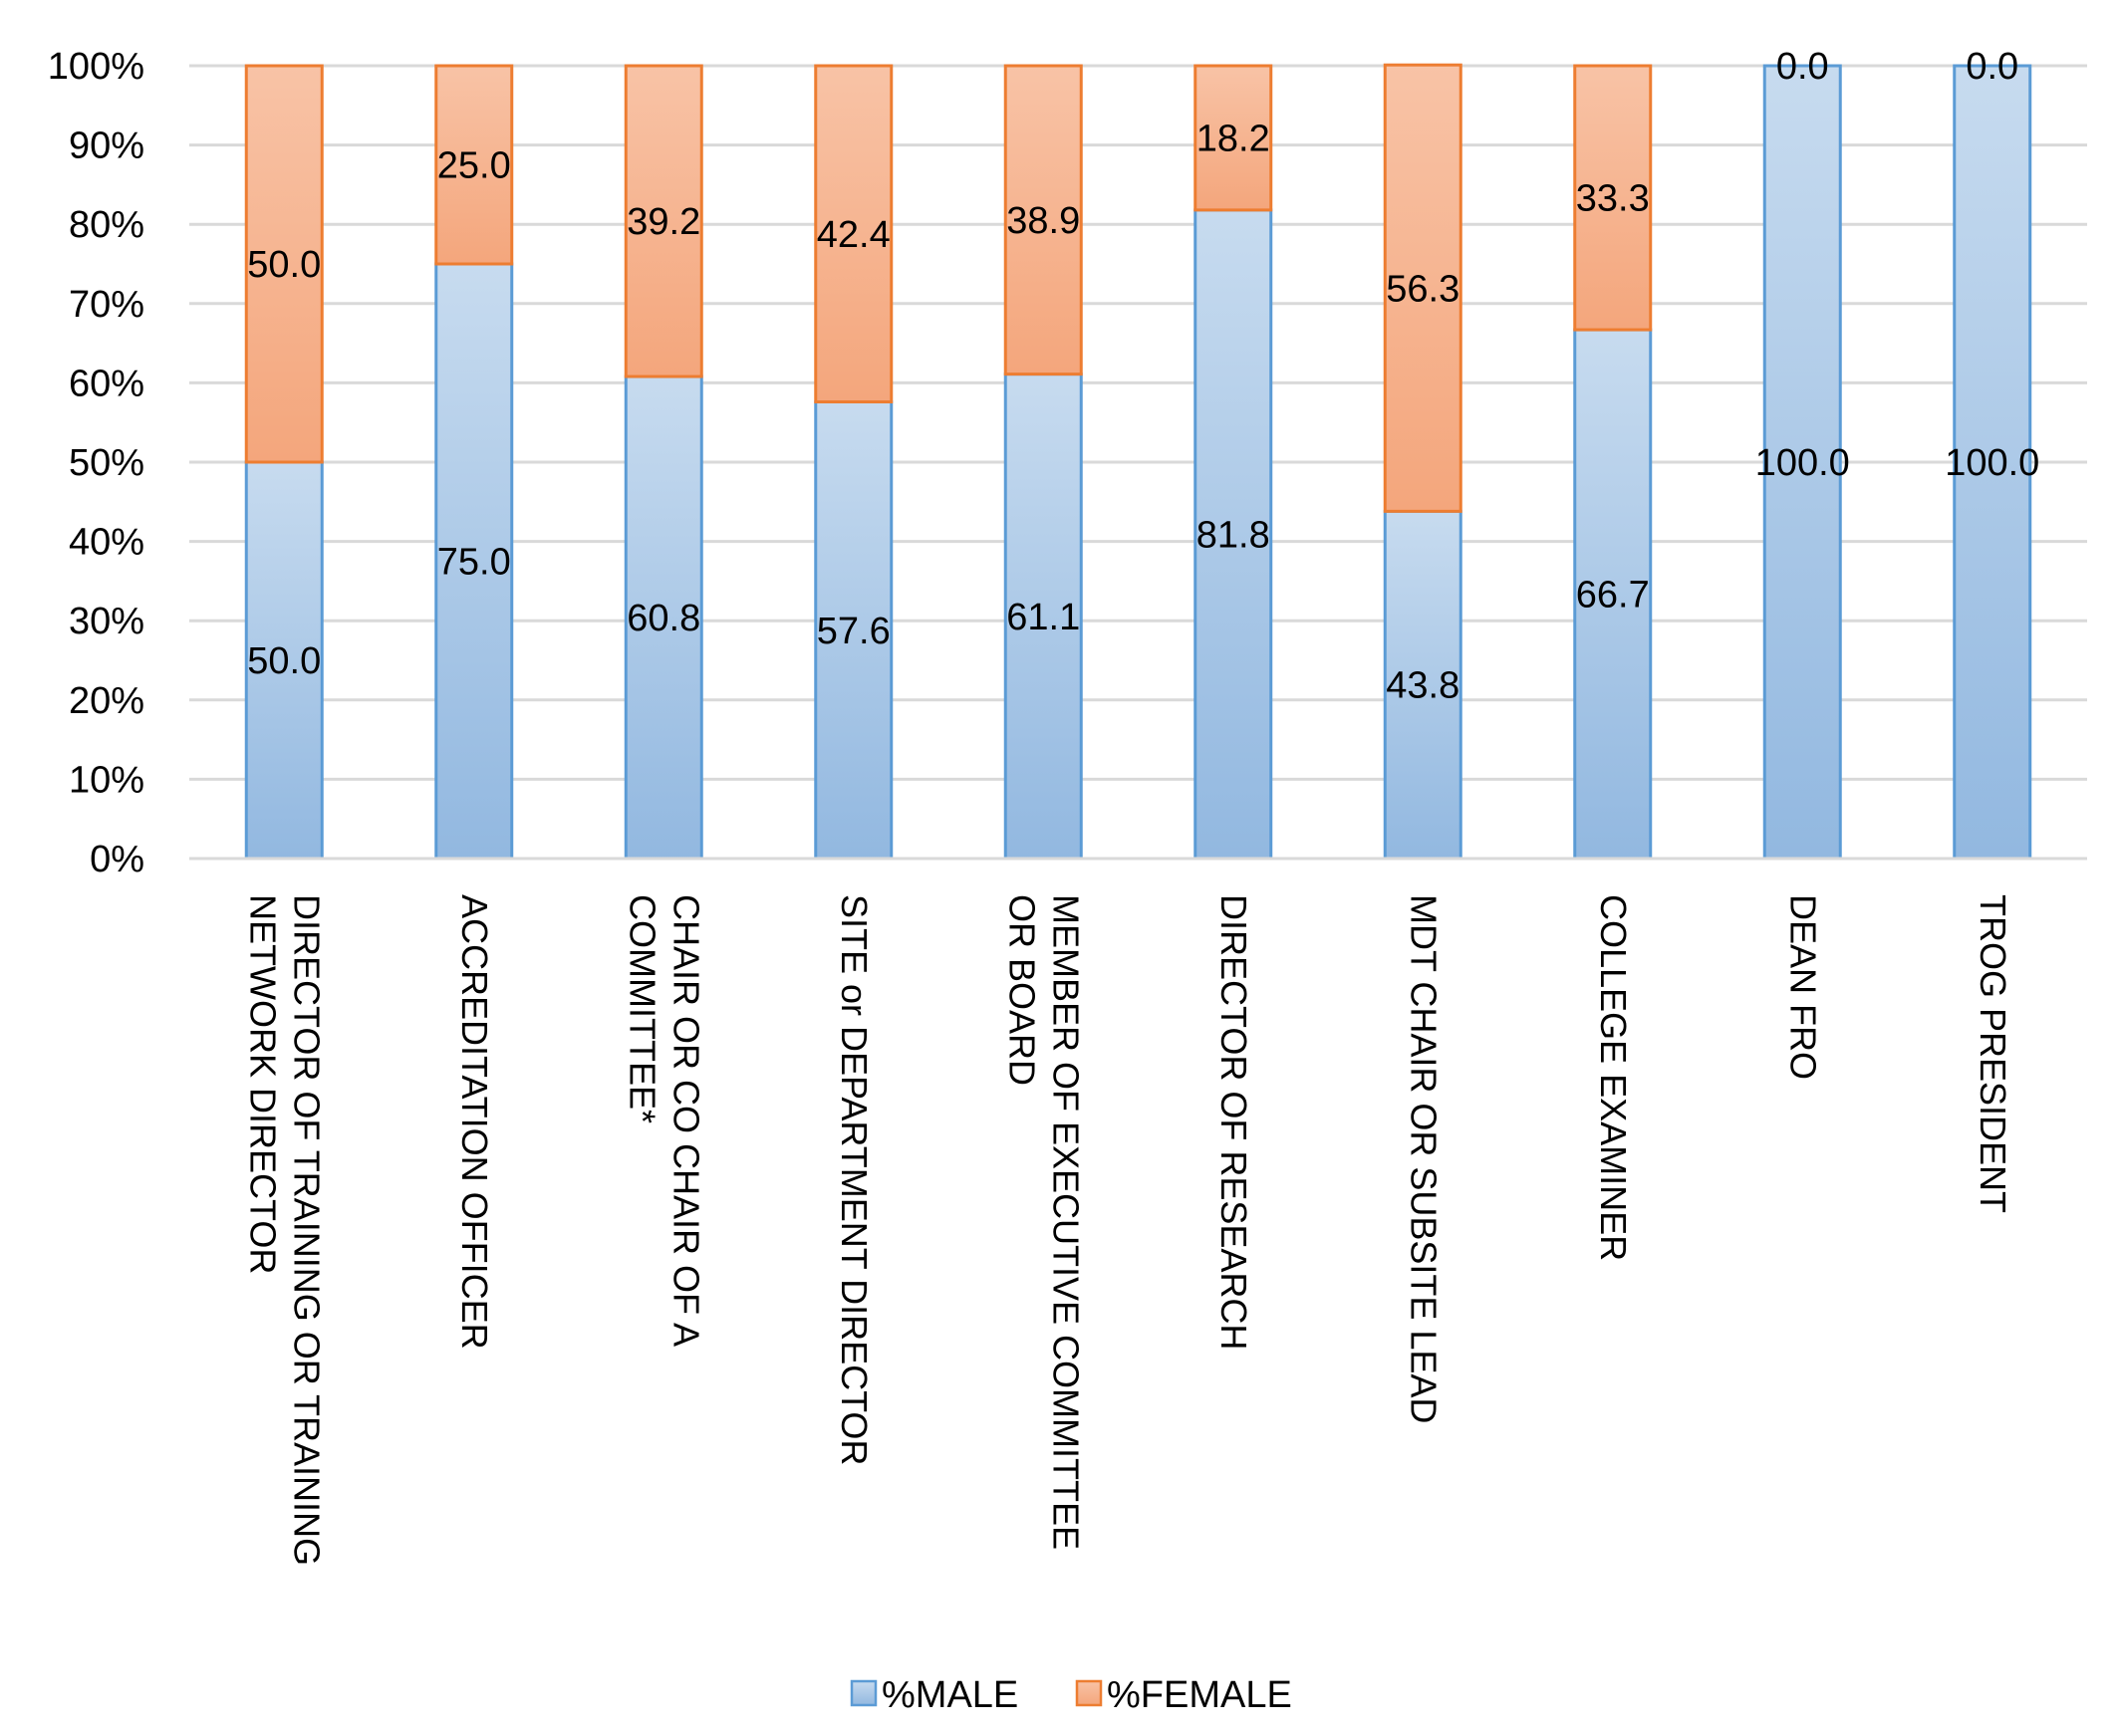 The image size is (2120, 1736). I want to click on data-label: 61.1, so click(1043, 617).